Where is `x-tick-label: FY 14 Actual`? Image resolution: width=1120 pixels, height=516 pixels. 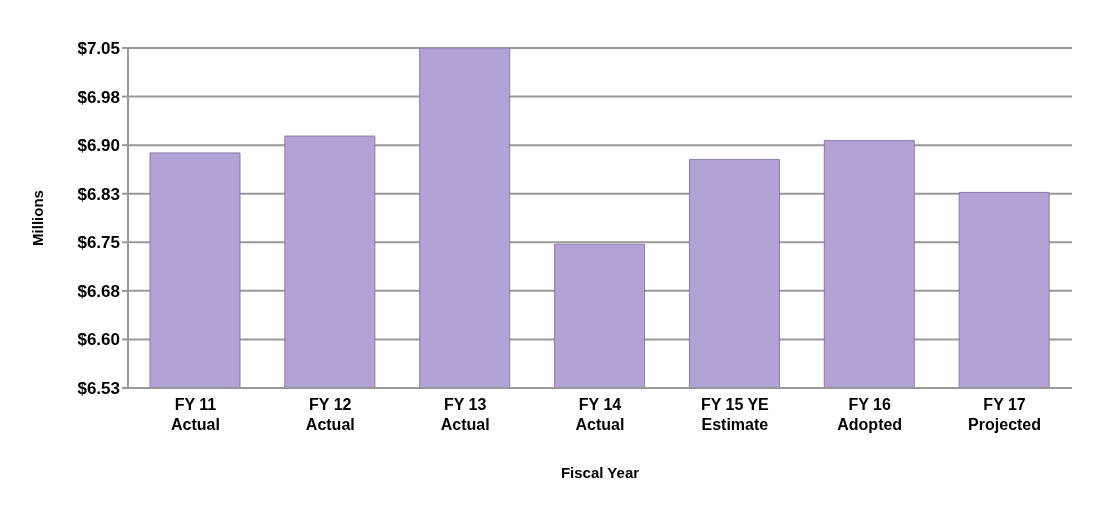
x-tick-label: FY 14 Actual is located at coordinates (600, 414).